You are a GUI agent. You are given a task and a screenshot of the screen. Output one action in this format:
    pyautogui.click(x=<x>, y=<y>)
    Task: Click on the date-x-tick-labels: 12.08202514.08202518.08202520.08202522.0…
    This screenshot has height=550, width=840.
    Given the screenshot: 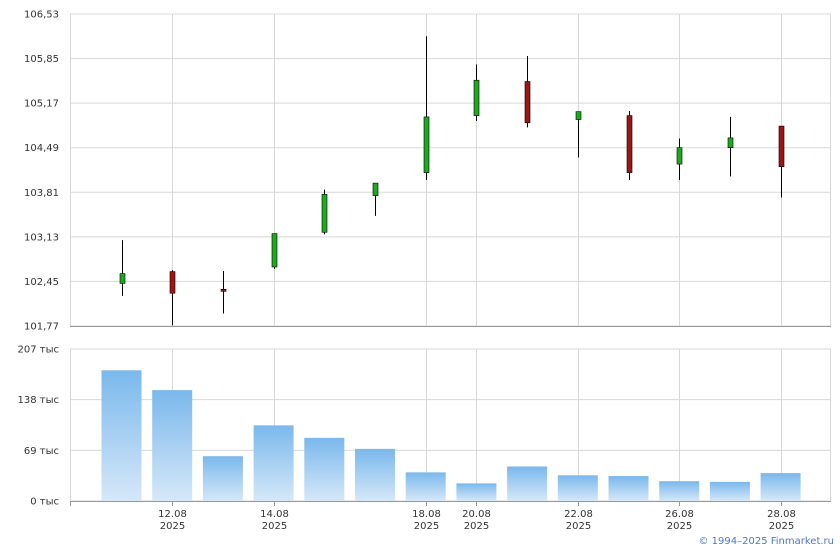 What is the action you would take?
    pyautogui.click(x=433, y=517)
    